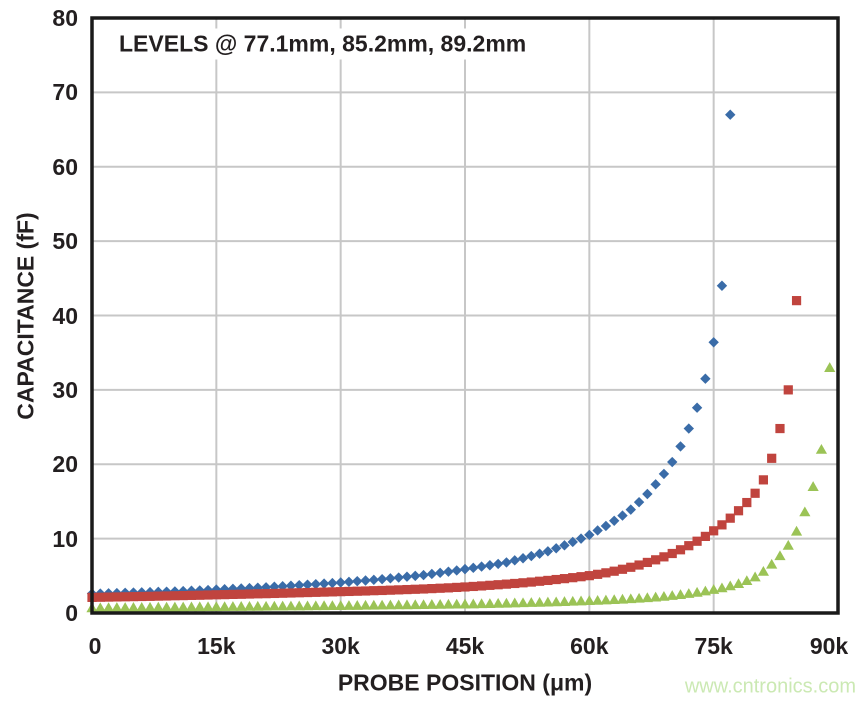  I want to click on x-axis-title: PROBE POSITION (μm), so click(465, 682).